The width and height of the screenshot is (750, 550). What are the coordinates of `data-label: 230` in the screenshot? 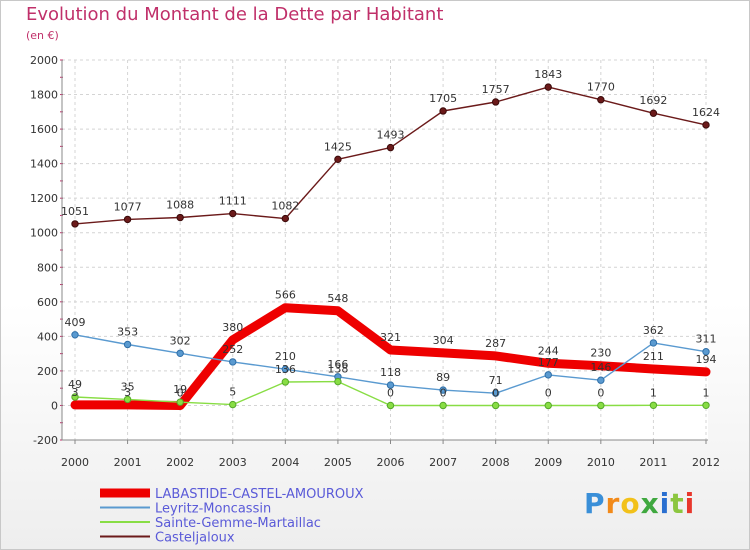 It's located at (600, 353).